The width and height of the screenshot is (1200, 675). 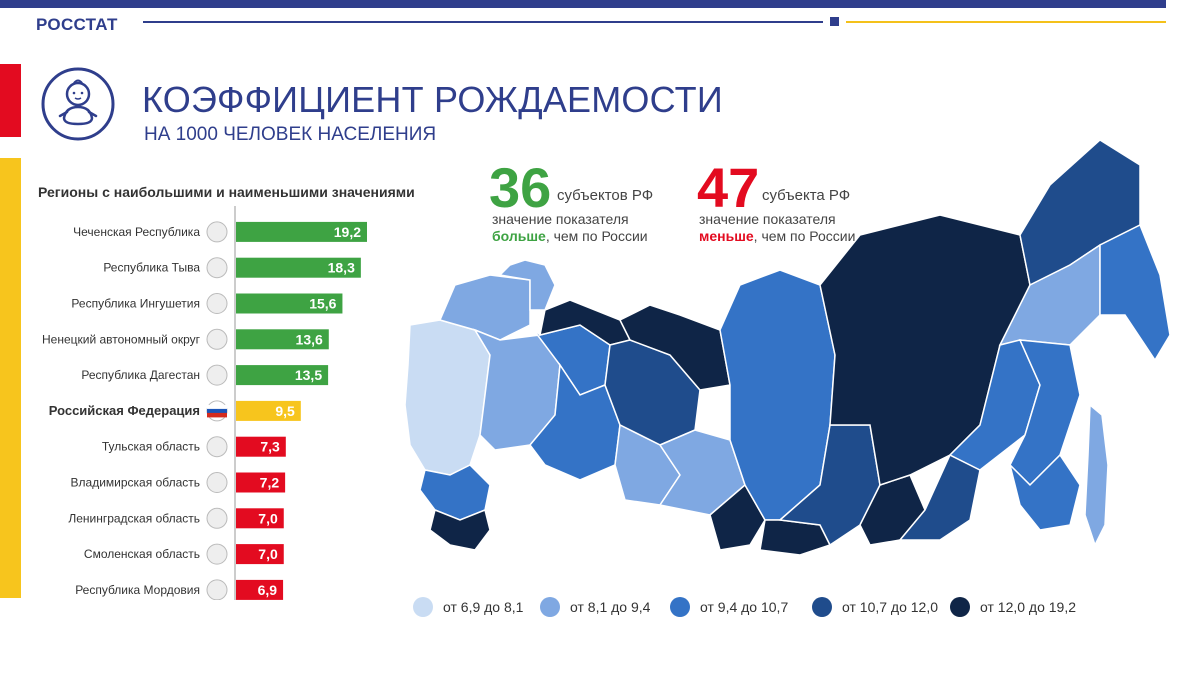 What do you see at coordinates (596, 236) in the screenshot?
I see `above-rest: , чем по России` at bounding box center [596, 236].